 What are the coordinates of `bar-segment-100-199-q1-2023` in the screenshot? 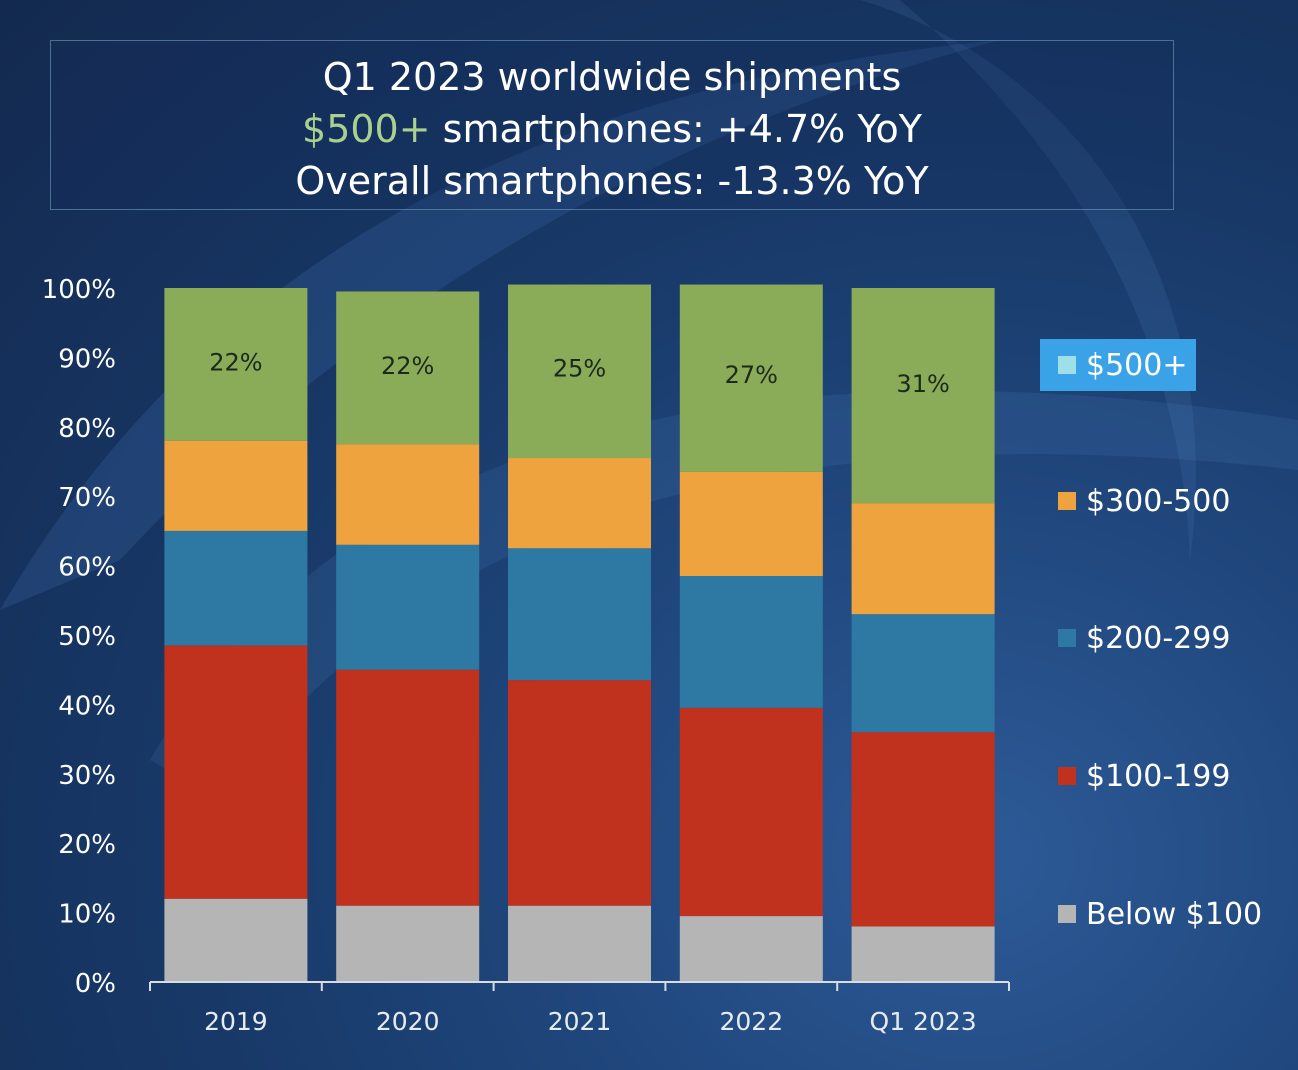 It's located at (923, 829).